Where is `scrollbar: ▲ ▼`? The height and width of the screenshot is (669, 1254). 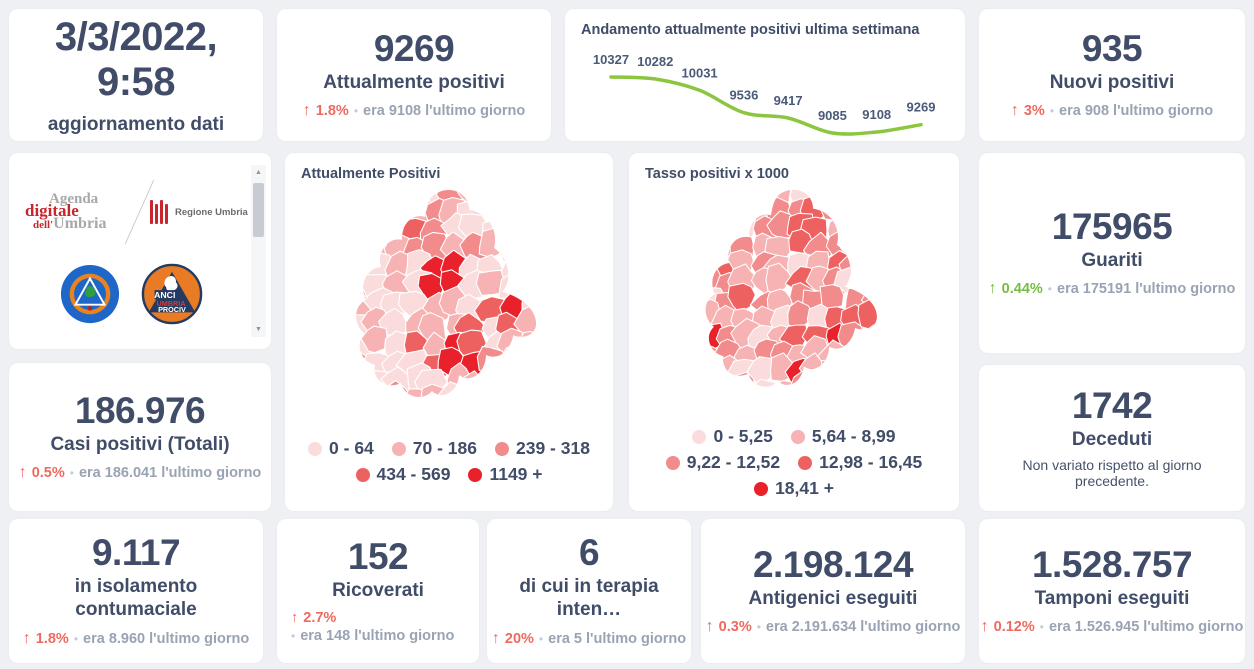 scrollbar: ▲ ▼ is located at coordinates (258, 251).